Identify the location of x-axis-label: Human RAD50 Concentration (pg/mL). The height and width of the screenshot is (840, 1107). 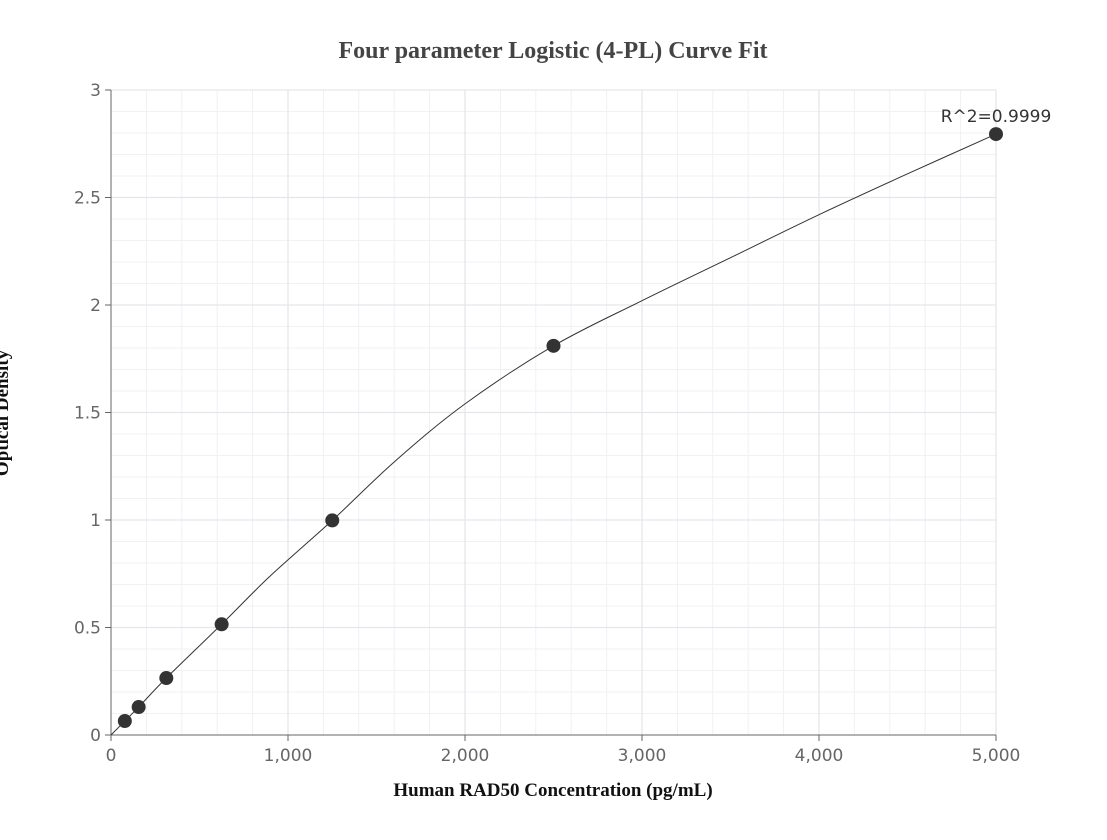
(552, 790).